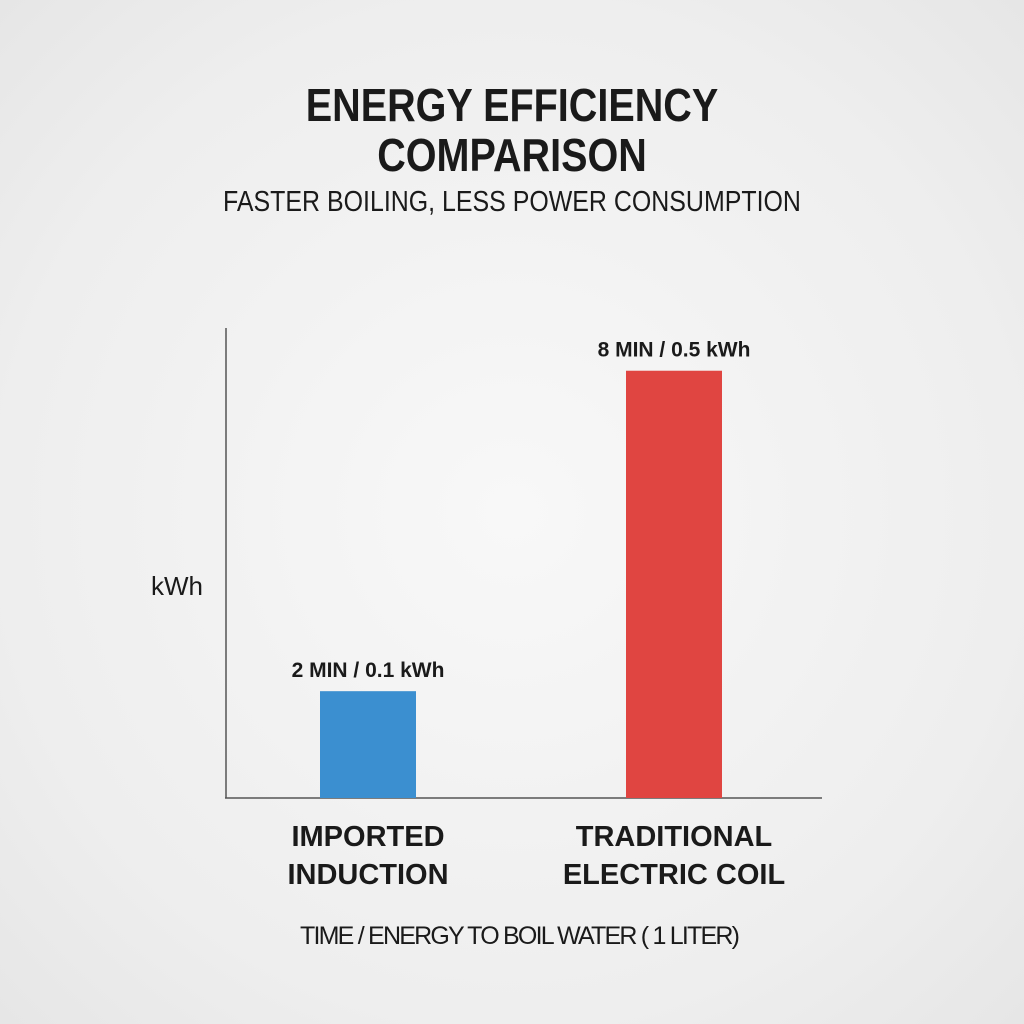 Image resolution: width=1024 pixels, height=1024 pixels. What do you see at coordinates (674, 350) in the screenshot?
I see `data-label-2: 8 MIN / 0.5 kWh` at bounding box center [674, 350].